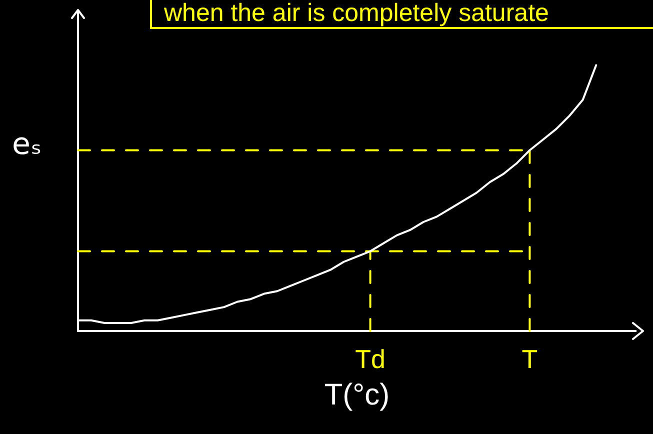 The height and width of the screenshot is (434, 653). I want to click on x-axis-title: T(°c), so click(357, 395).